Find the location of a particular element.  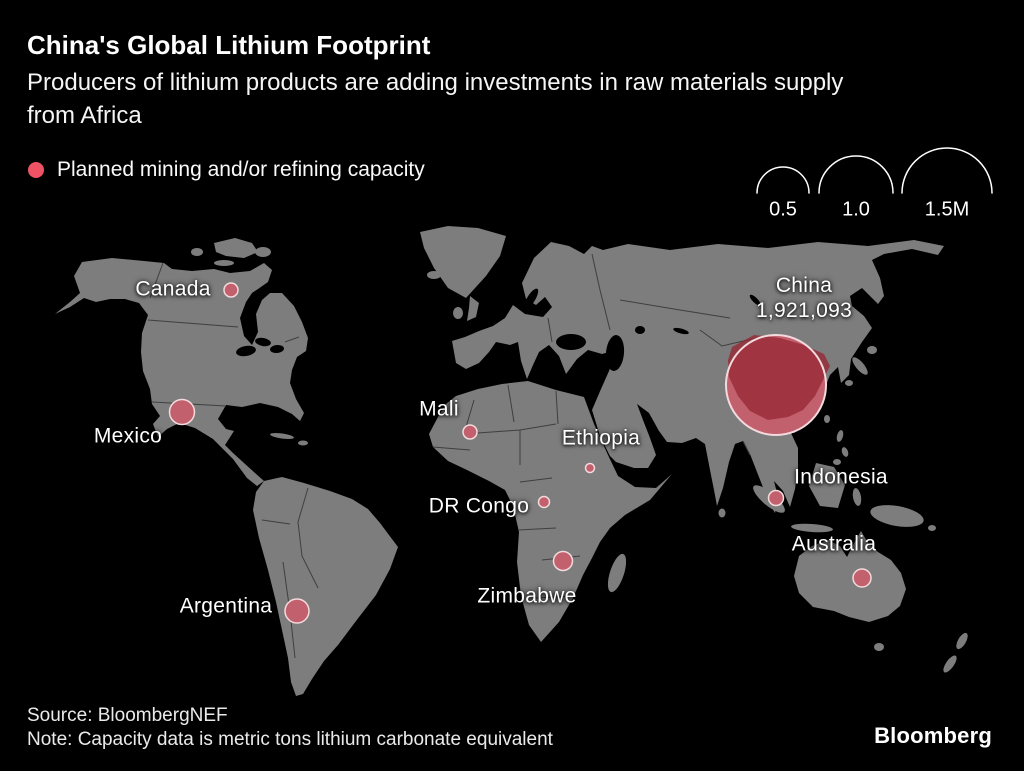

bubble-dr-congo is located at coordinates (544, 502).